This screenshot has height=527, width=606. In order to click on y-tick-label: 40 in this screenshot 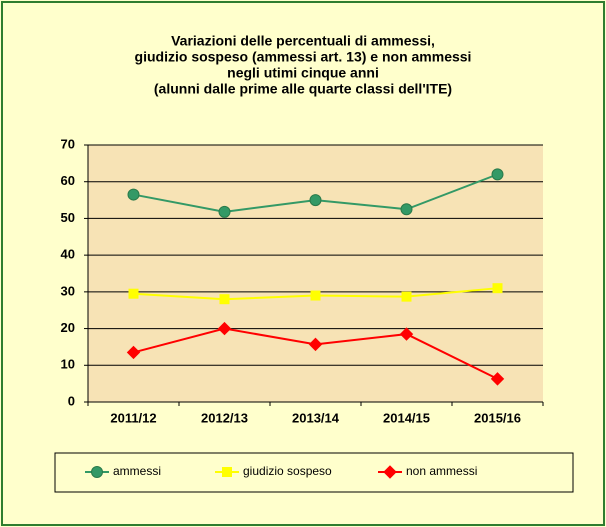, I will do `click(68, 254)`.